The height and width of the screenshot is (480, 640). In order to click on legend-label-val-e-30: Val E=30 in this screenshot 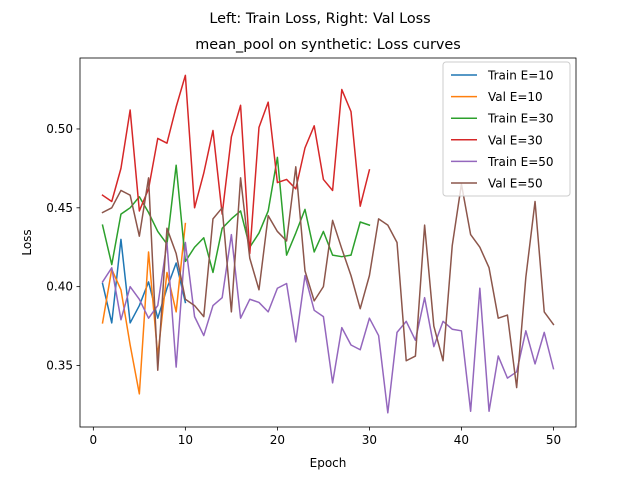, I will do `click(515, 140)`.